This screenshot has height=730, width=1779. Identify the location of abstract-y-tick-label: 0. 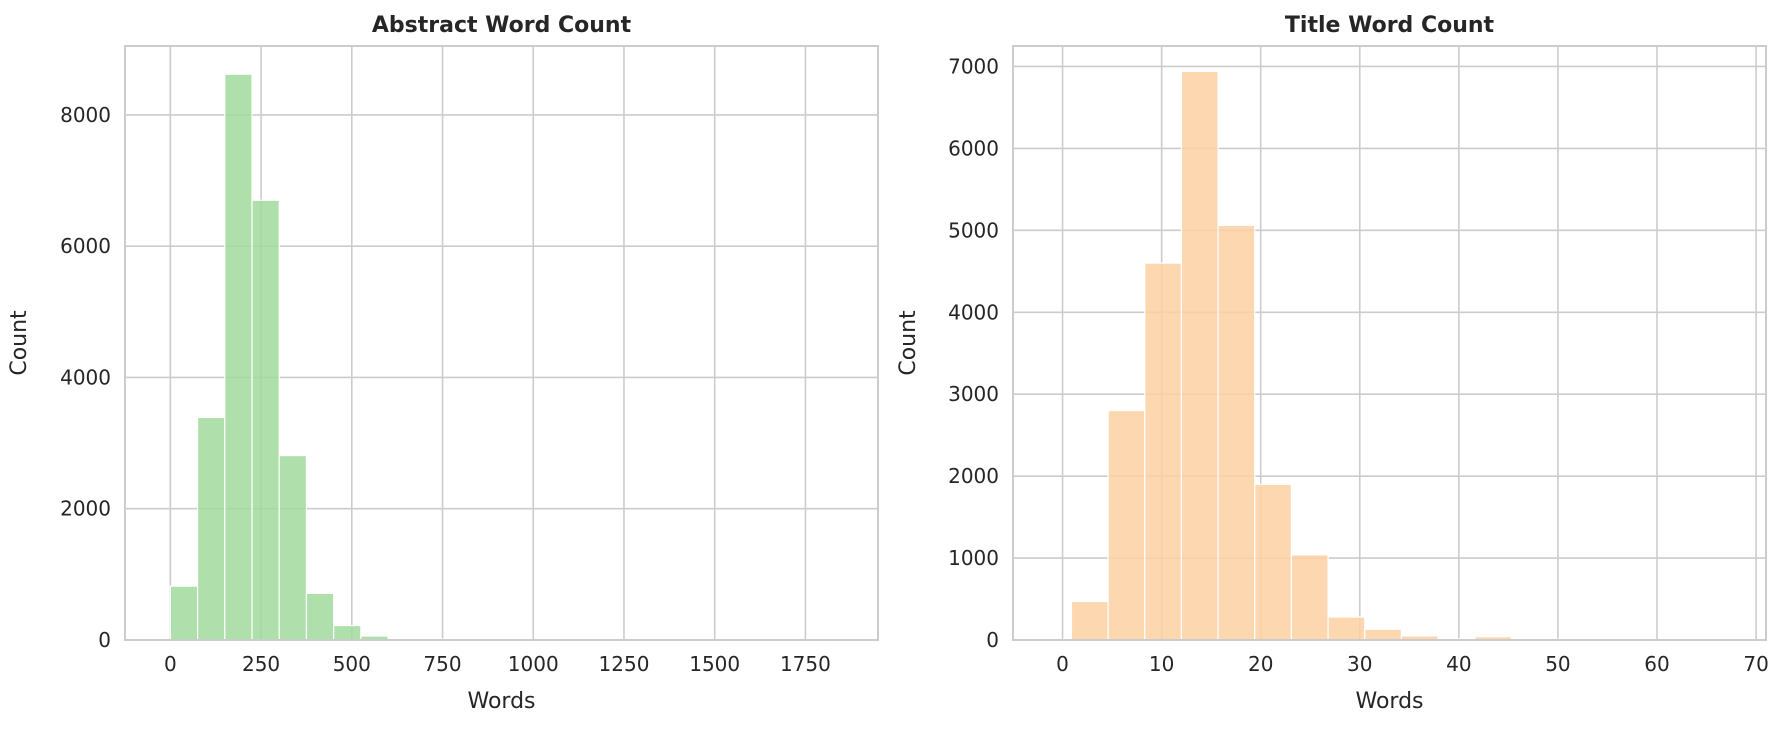
(104, 640).